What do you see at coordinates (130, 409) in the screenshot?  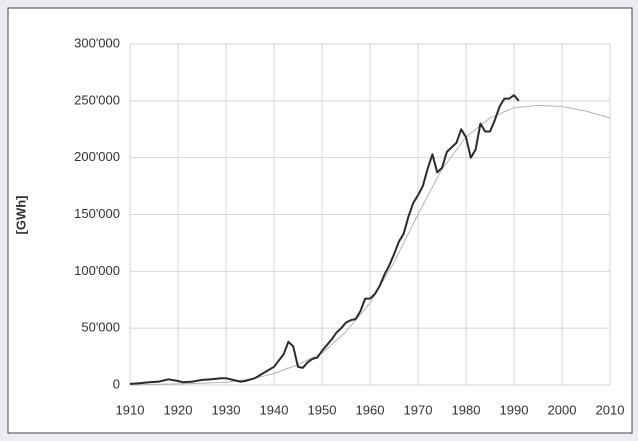 I see `x-tick-label: 1910` at bounding box center [130, 409].